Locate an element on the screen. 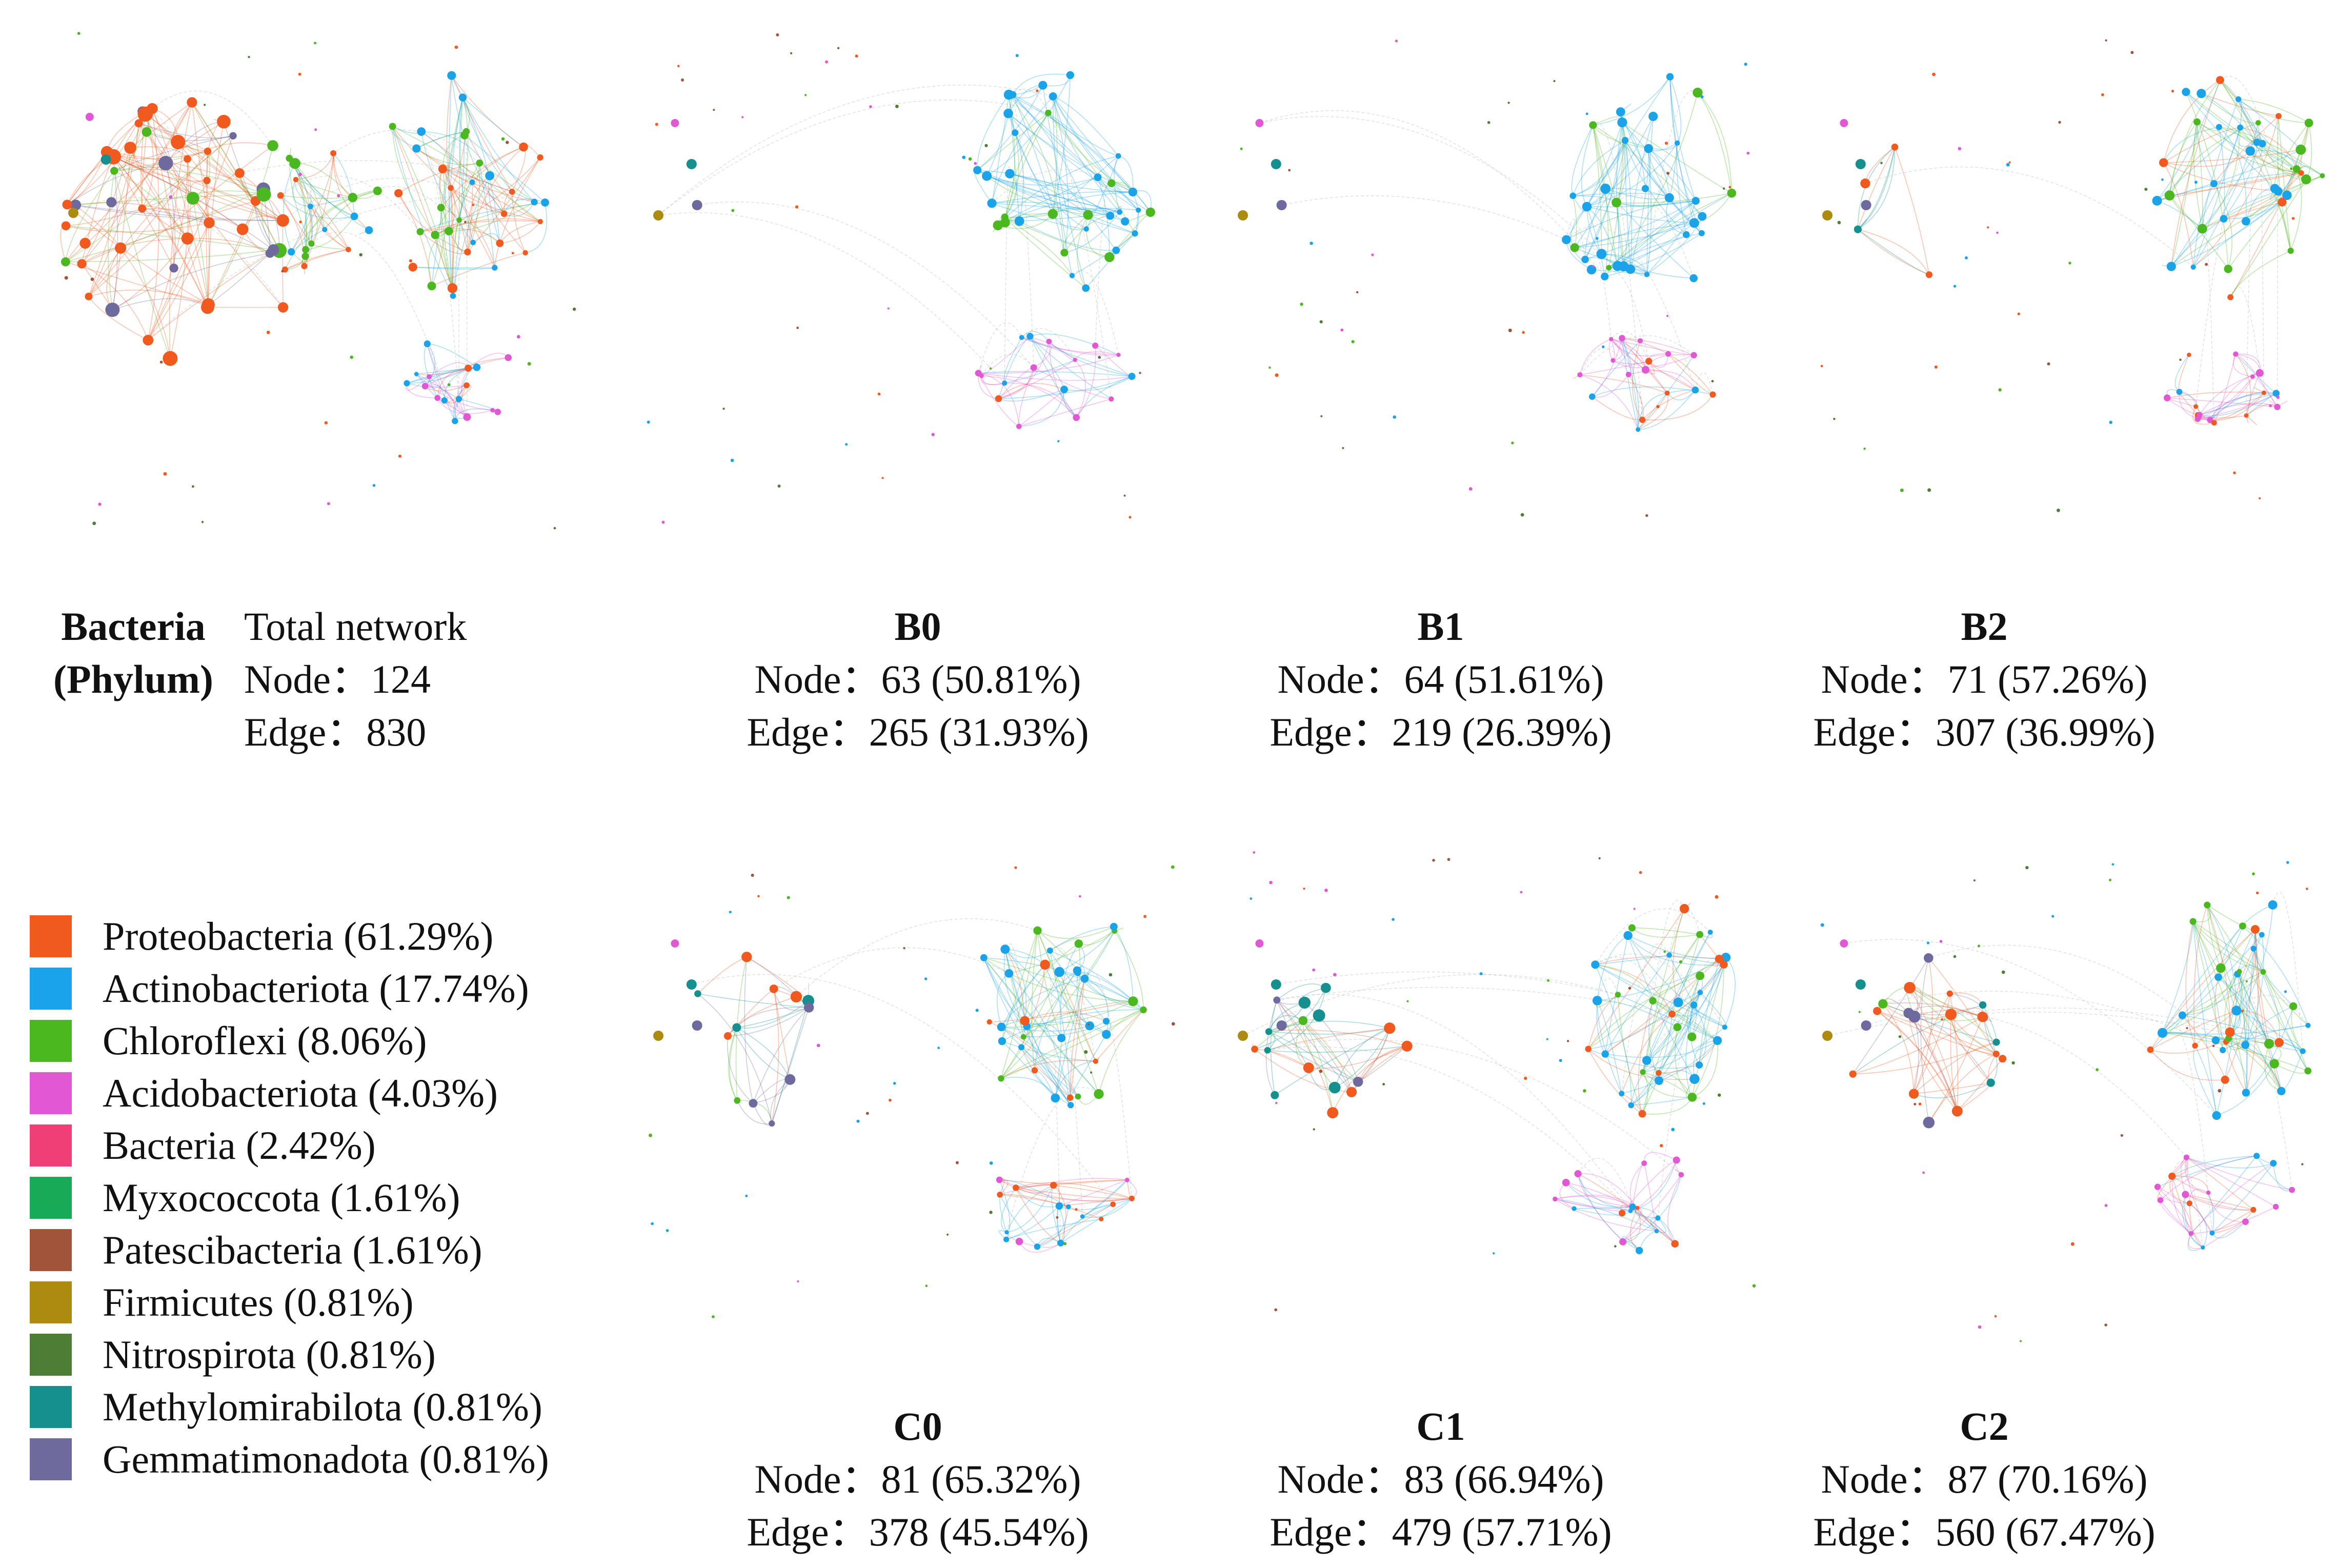 This screenshot has height=1568, width=2336. legend-item: Chloroflexi (8.06%) is located at coordinates (289, 1041).